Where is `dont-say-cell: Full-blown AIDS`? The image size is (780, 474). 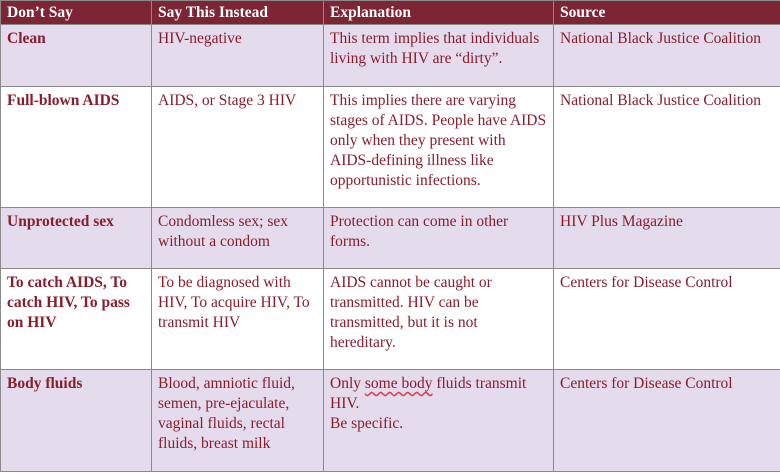 dont-say-cell: Full-blown AIDS is located at coordinates (76, 147).